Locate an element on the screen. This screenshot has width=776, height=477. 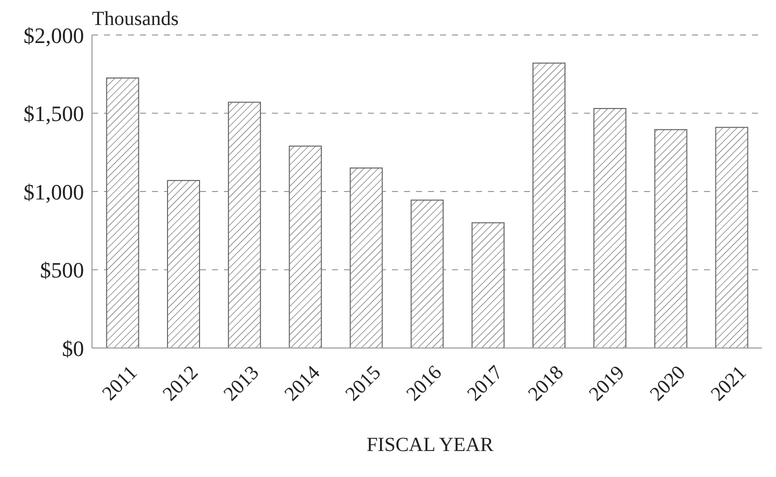
y-axis-title: Thousands is located at coordinates (135, 19).